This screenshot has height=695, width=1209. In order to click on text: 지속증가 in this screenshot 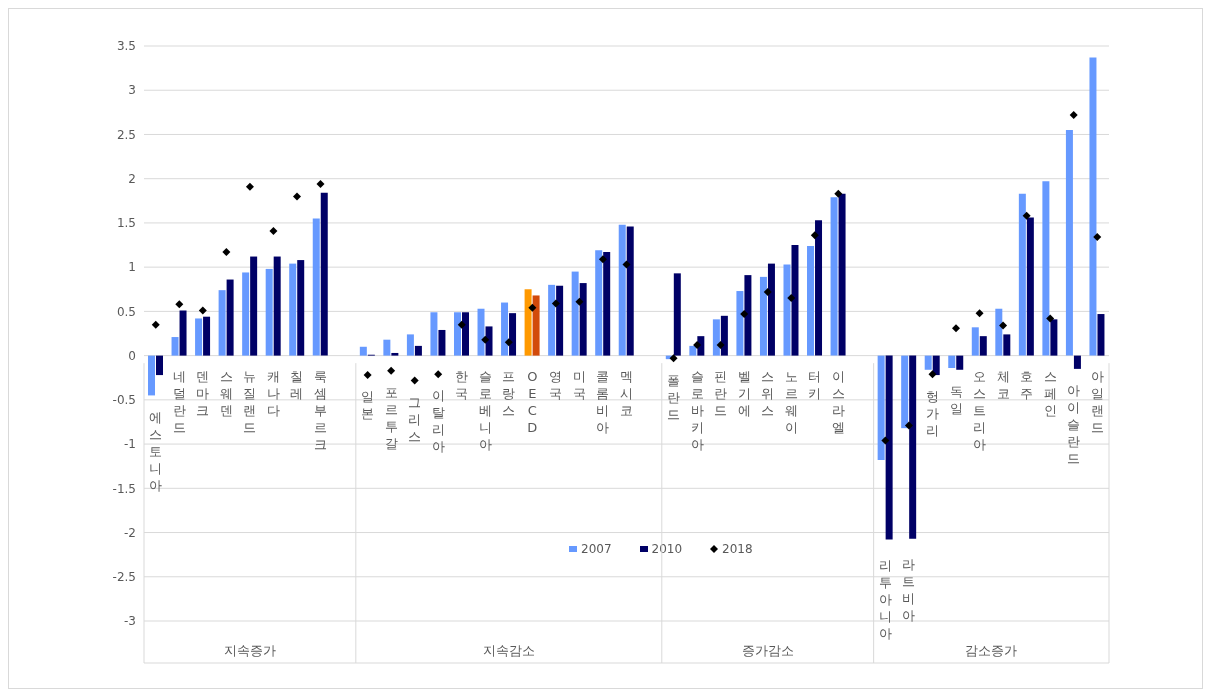, I will do `click(249, 650)`.